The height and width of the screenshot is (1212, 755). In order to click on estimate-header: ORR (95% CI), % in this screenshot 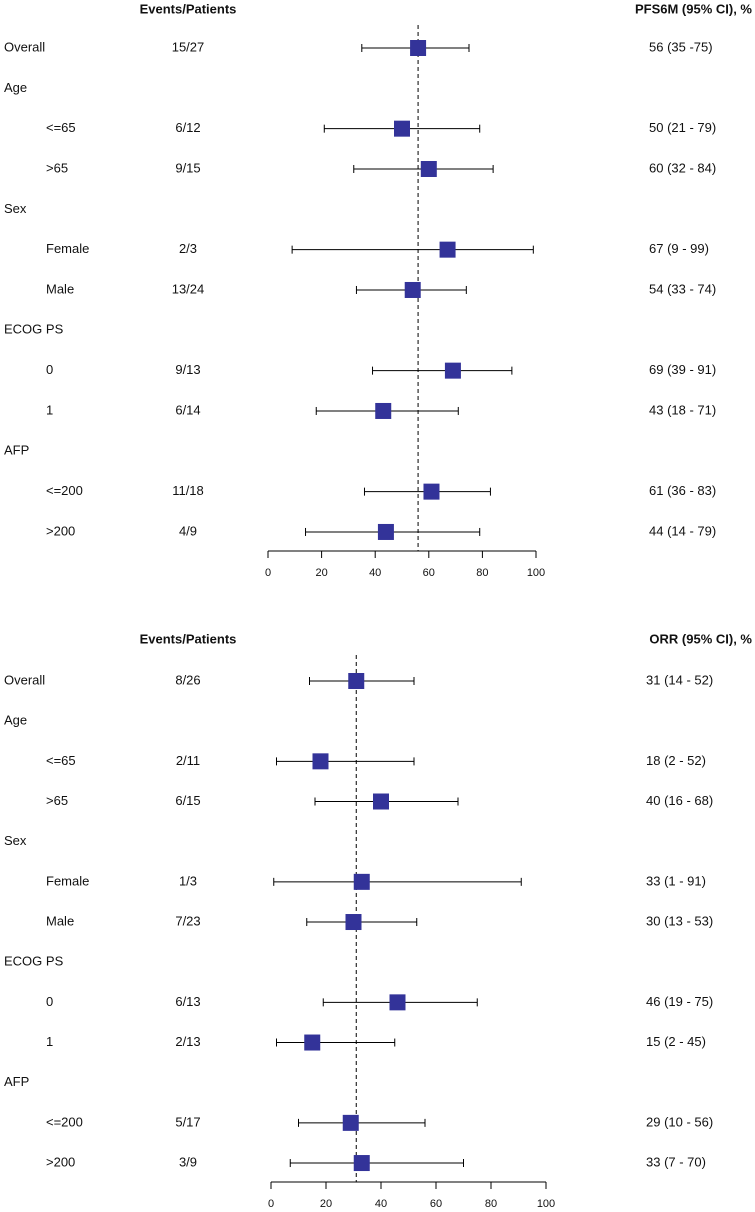, I will do `click(700, 638)`.